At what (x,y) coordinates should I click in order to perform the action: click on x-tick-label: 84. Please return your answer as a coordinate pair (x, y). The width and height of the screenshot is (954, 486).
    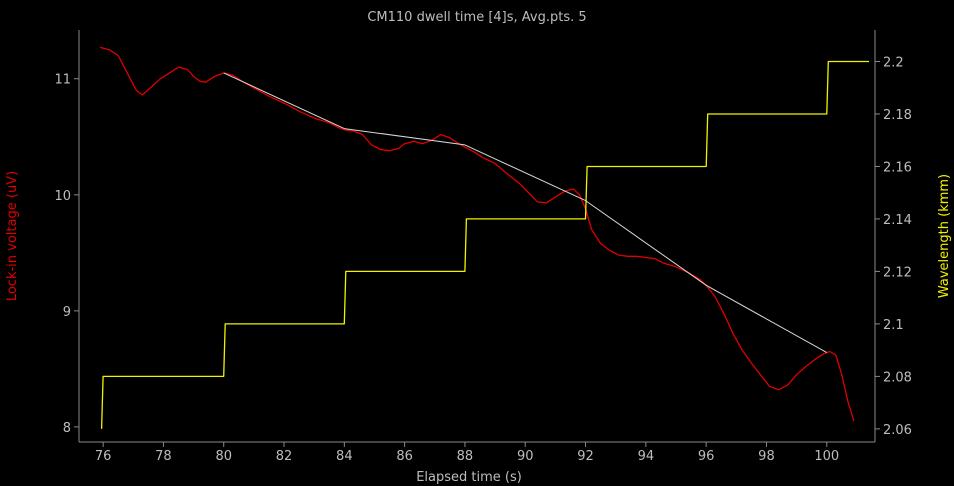
    Looking at the image, I should click on (344, 456).